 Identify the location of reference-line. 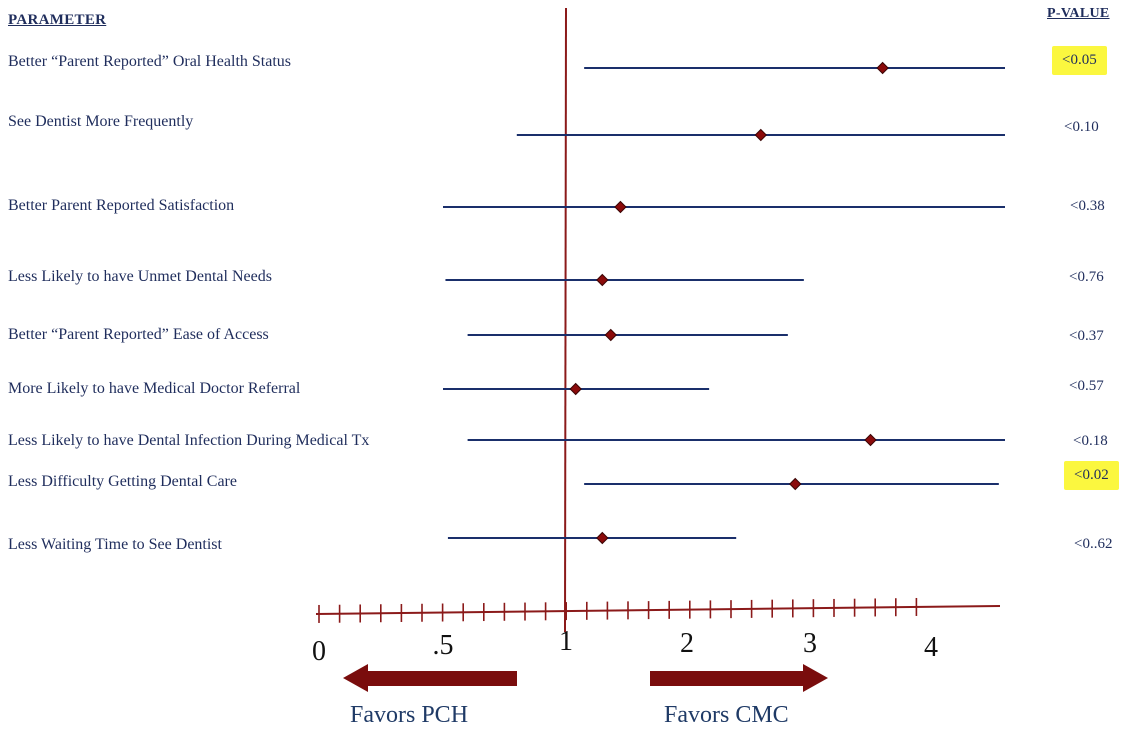
(565, 320).